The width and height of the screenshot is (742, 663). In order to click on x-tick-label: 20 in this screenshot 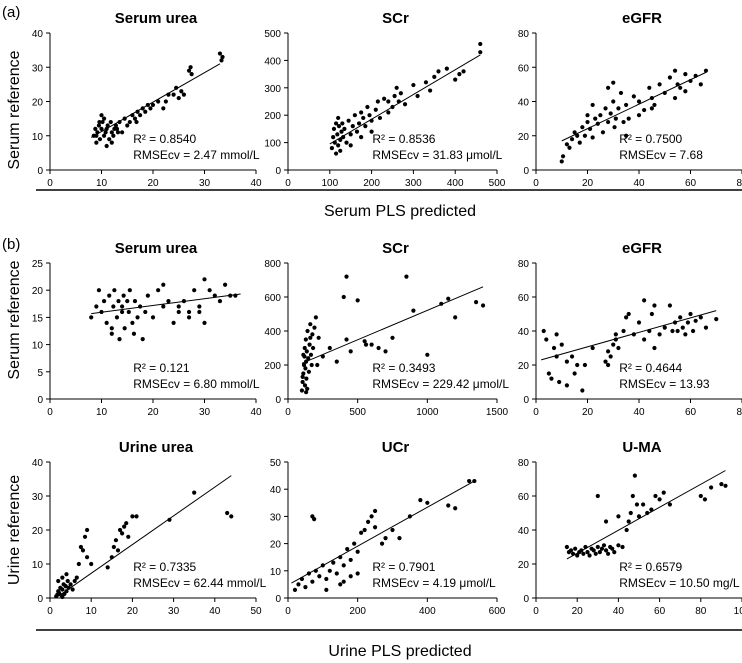, I will do `click(153, 183)`.